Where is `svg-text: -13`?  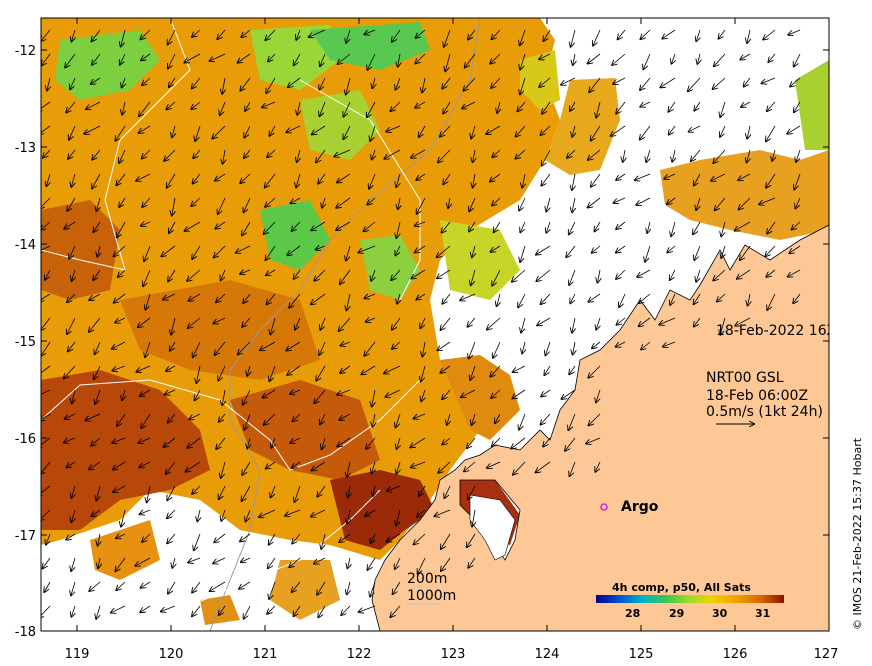 svg-text: -13 is located at coordinates (25, 148).